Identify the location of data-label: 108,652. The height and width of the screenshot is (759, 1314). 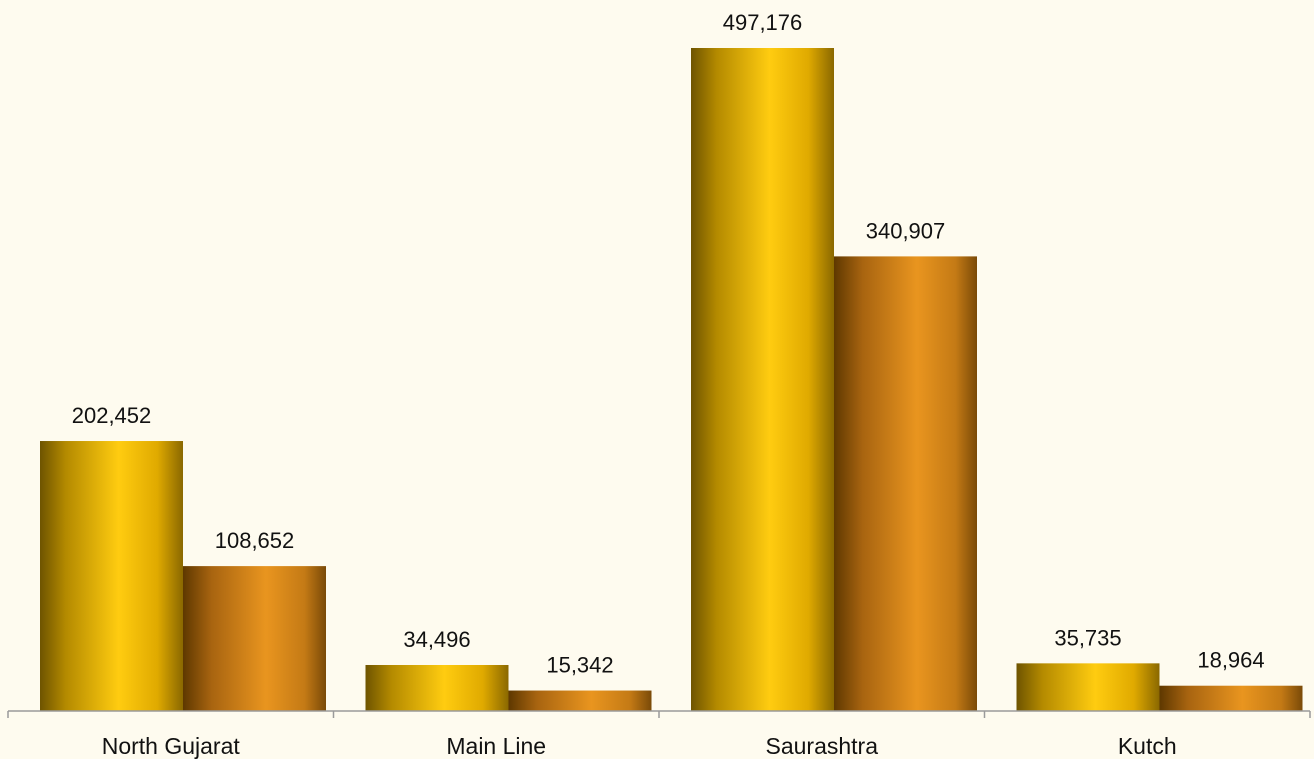
(255, 540).